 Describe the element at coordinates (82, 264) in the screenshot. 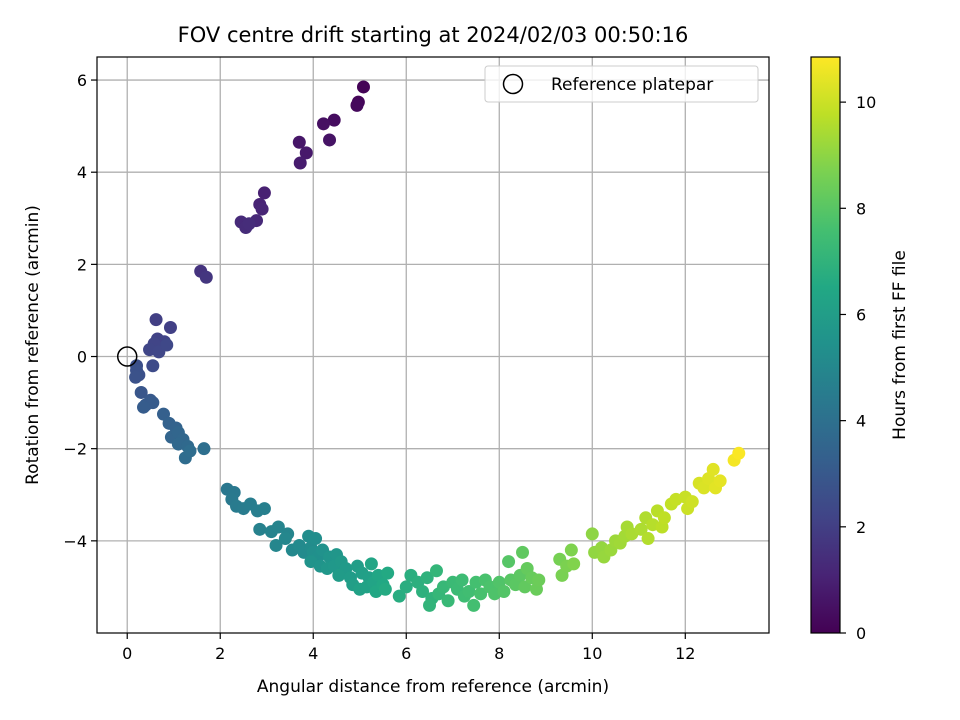

I see `y-tick-label: 2` at that location.